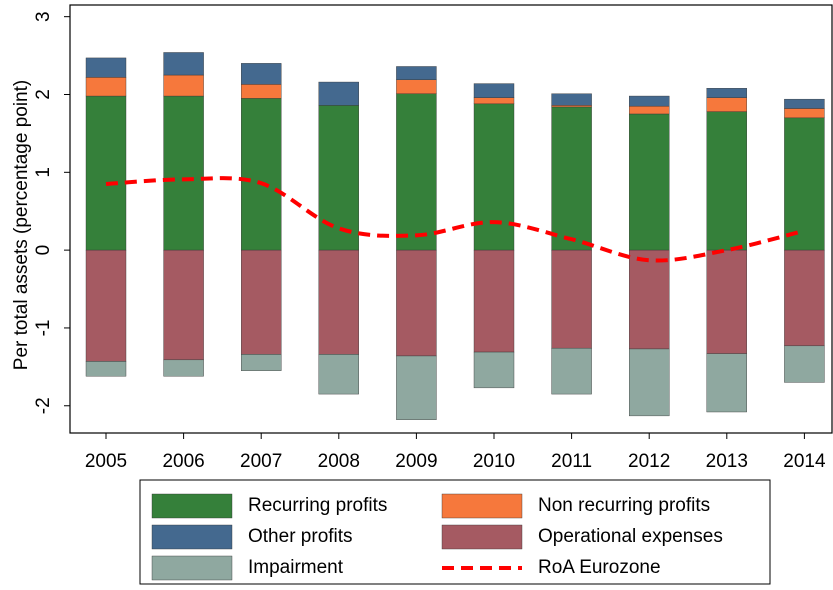 The image size is (833, 590). What do you see at coordinates (106, 461) in the screenshot?
I see `x-tick-label: 2005` at bounding box center [106, 461].